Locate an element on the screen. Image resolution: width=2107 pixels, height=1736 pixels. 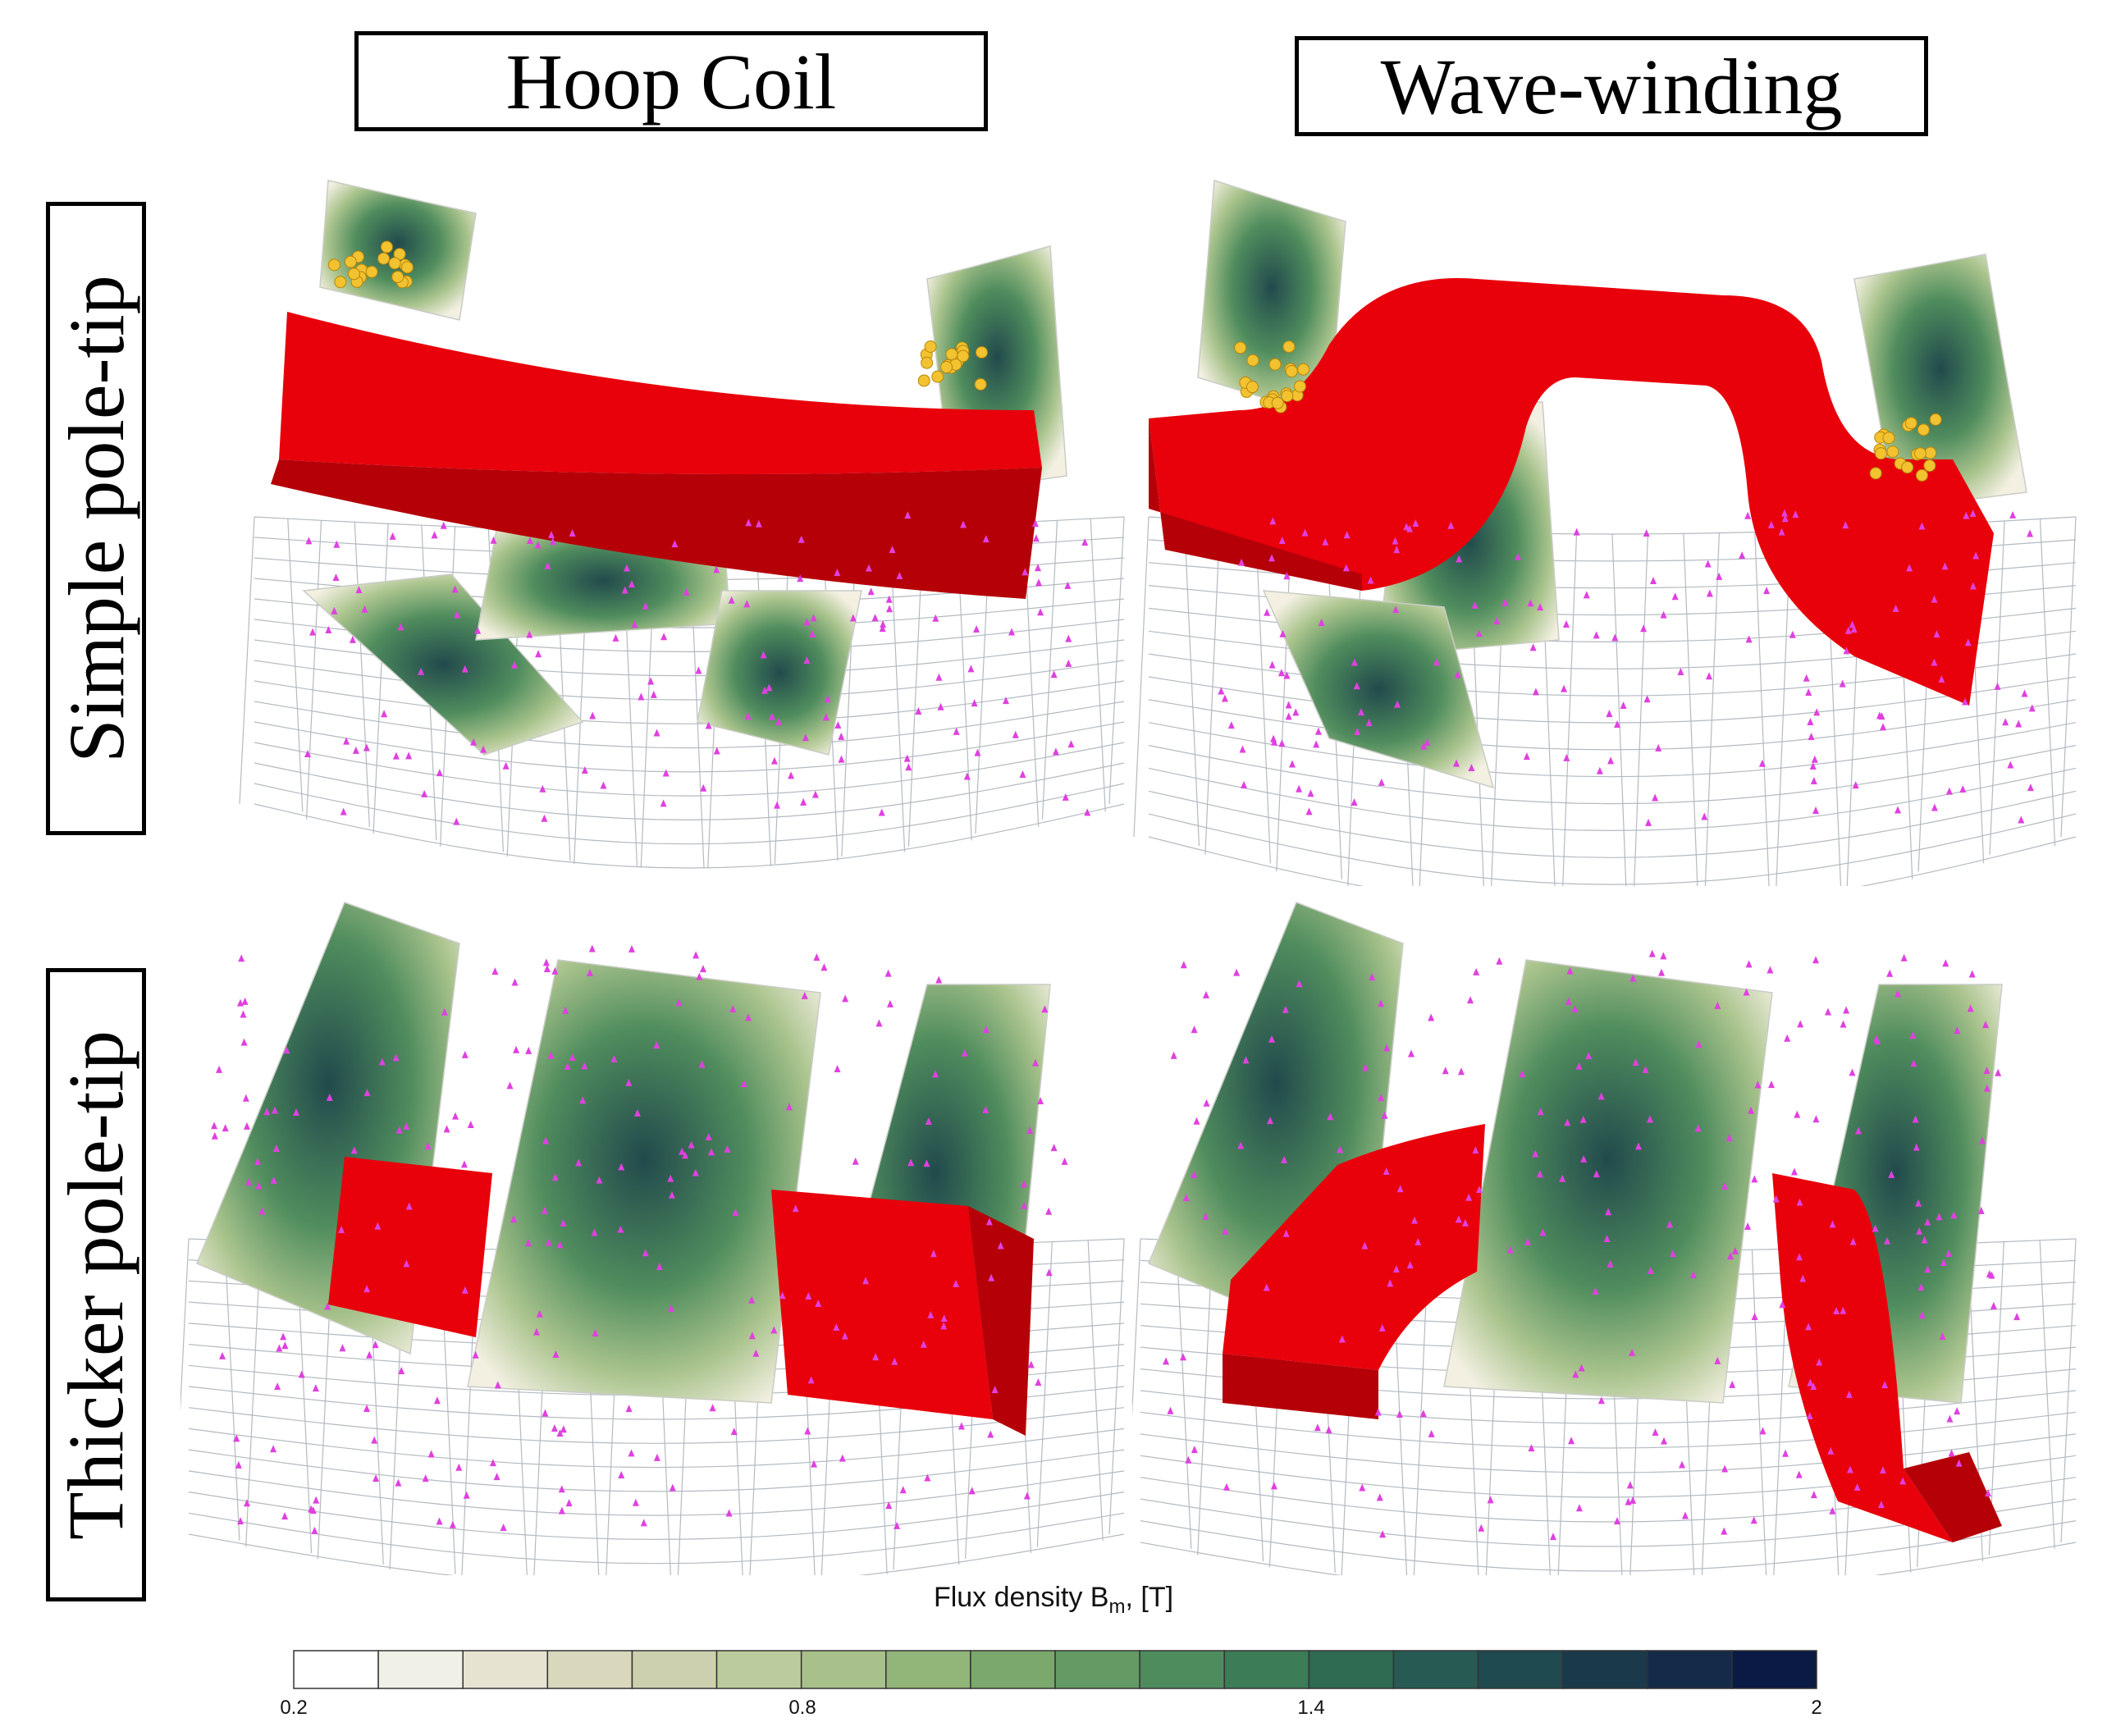
wave-winding-end is located at coordinates (1953, 1497).